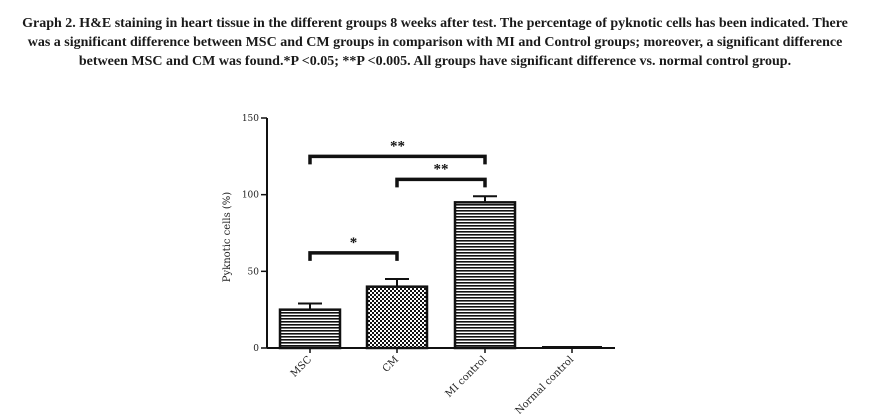 Image resolution: width=870 pixels, height=414 pixels. What do you see at coordinates (354, 243) in the screenshot?
I see `significance-label: *` at bounding box center [354, 243].